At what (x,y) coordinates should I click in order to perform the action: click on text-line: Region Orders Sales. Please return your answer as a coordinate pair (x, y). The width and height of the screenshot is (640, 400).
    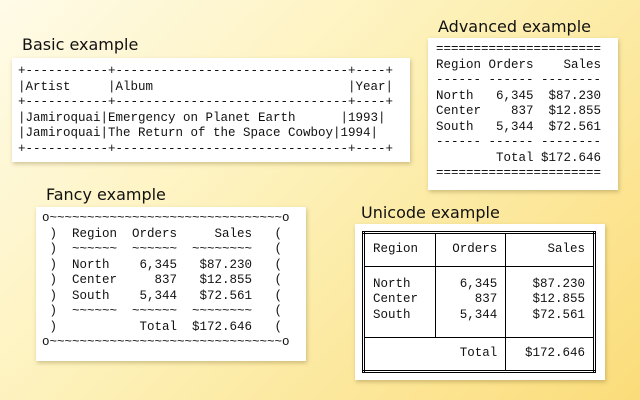
    Looking at the image, I should click on (519, 64).